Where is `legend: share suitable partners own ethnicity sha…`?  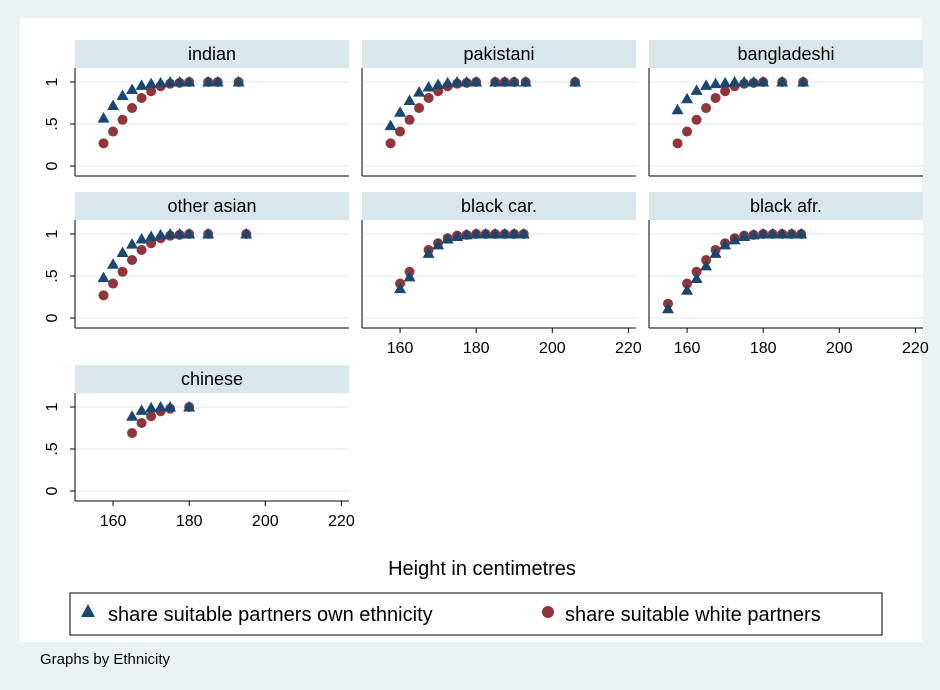
legend: share suitable partners own ethnicity sha… is located at coordinates (476, 614).